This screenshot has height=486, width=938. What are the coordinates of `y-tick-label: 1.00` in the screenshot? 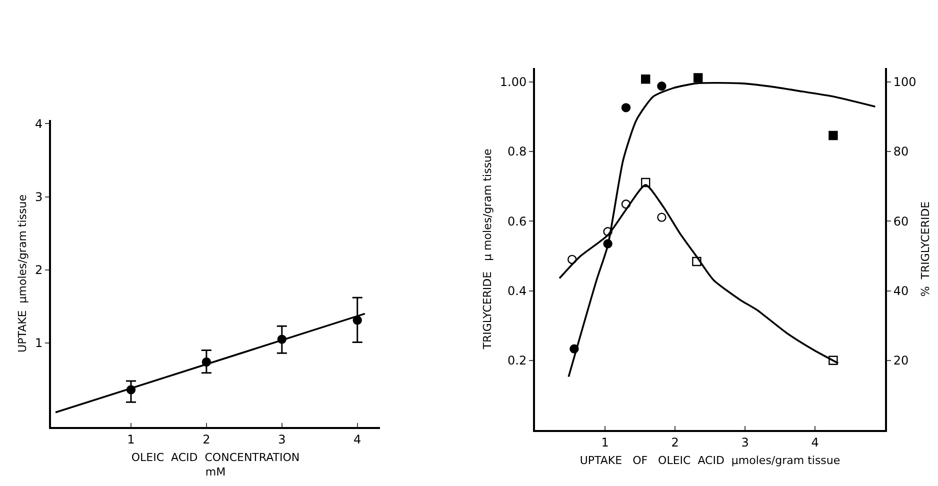 It's located at (513, 82).